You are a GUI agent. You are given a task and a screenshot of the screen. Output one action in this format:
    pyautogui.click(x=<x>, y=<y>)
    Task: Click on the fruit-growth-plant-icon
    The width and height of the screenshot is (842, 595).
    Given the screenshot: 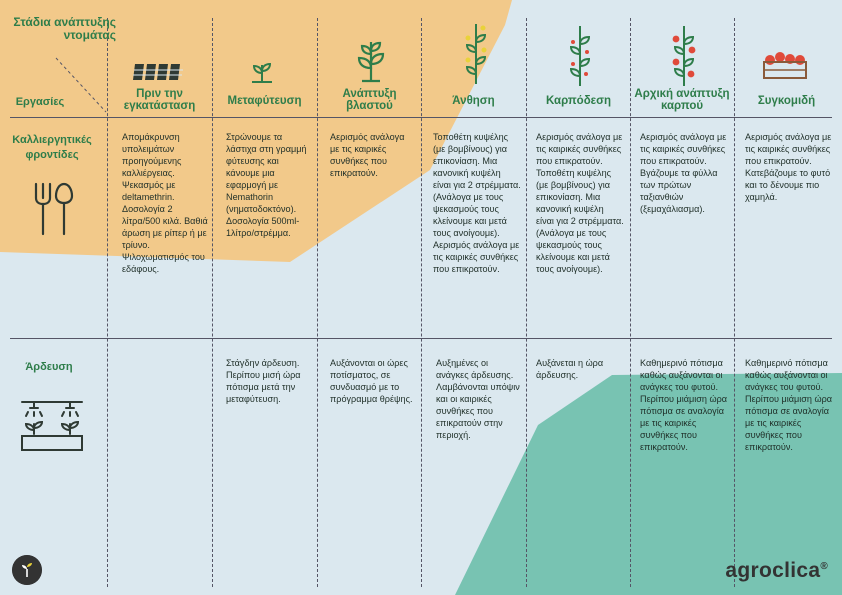 What is the action you would take?
    pyautogui.click(x=684, y=56)
    